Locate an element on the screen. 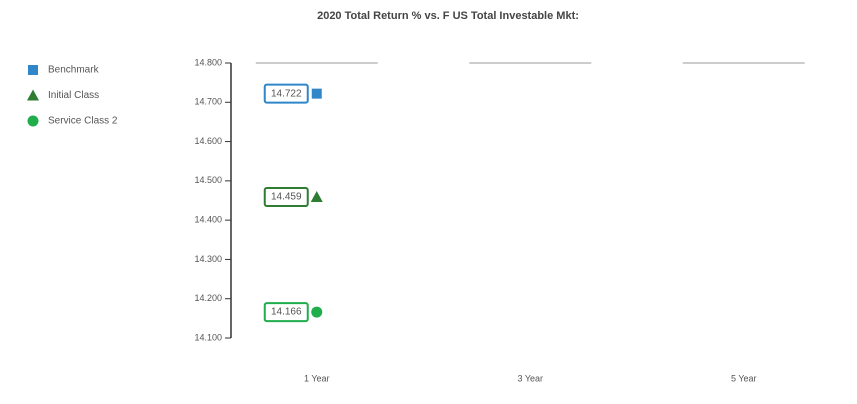 The height and width of the screenshot is (404, 857). y-tick-label: 14.100 is located at coordinates (208, 337).